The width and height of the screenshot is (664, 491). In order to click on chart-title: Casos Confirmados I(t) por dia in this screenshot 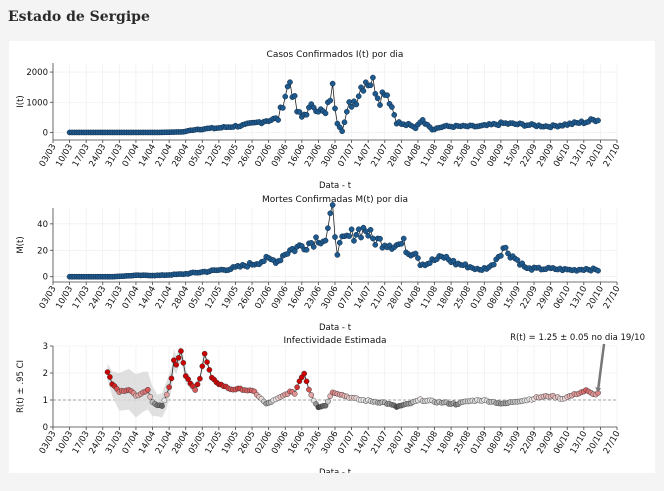, I will do `click(335, 55)`.